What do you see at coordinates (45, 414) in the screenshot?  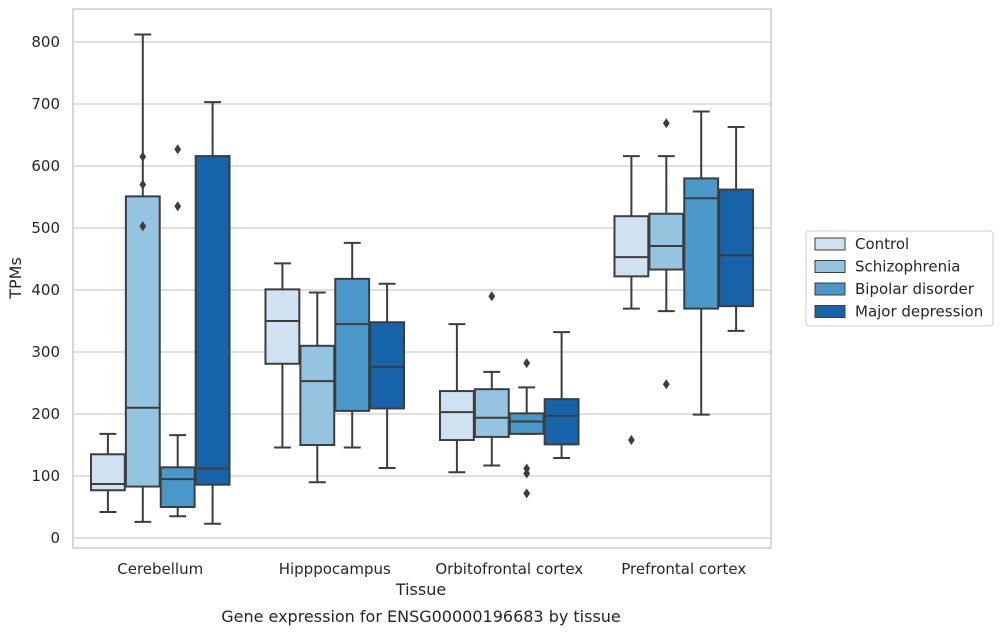 I see `y-tick-label: 200` at bounding box center [45, 414].